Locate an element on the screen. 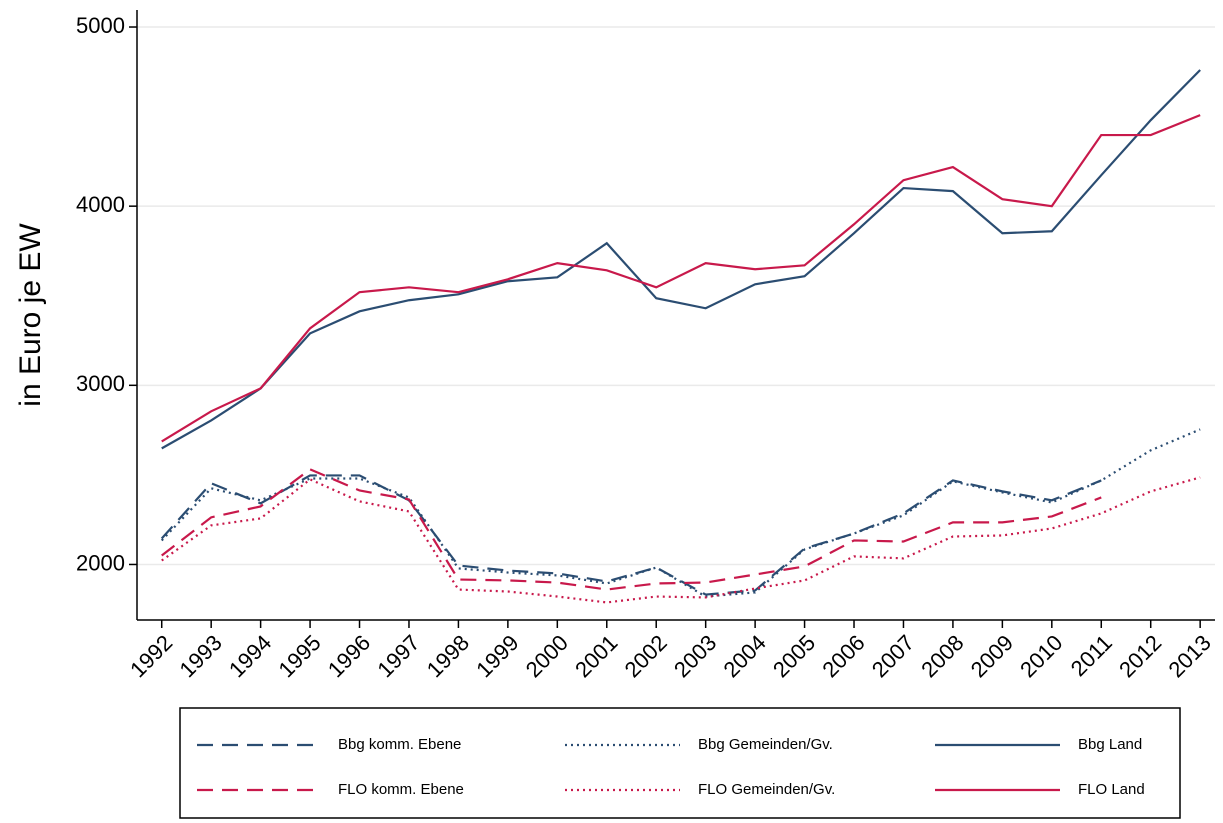 The image size is (1223, 823). legend-label: Bbg komm. Ebene is located at coordinates (399, 744).